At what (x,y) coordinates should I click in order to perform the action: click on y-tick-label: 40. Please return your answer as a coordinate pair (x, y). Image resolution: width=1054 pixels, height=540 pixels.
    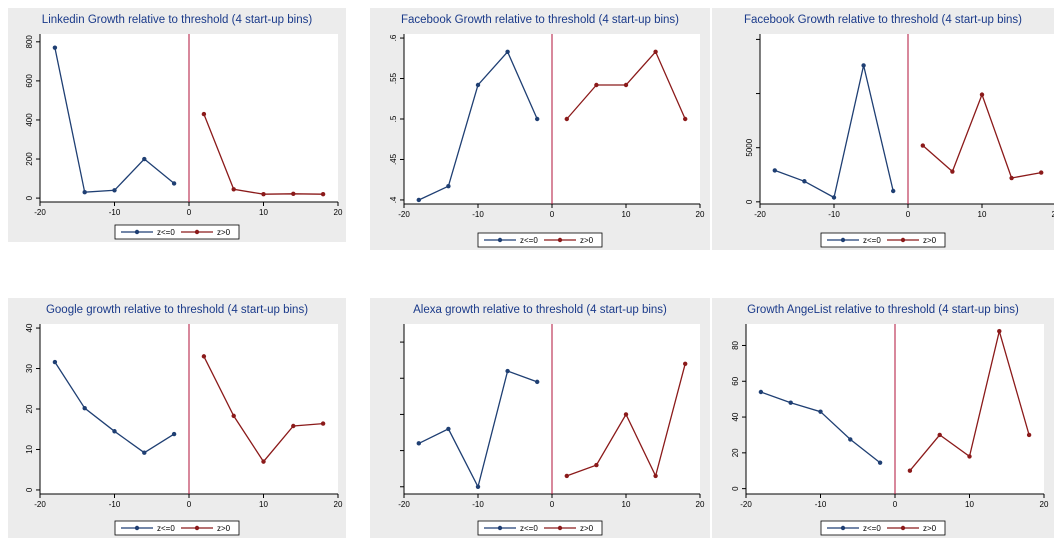
    Looking at the image, I should click on (735, 416).